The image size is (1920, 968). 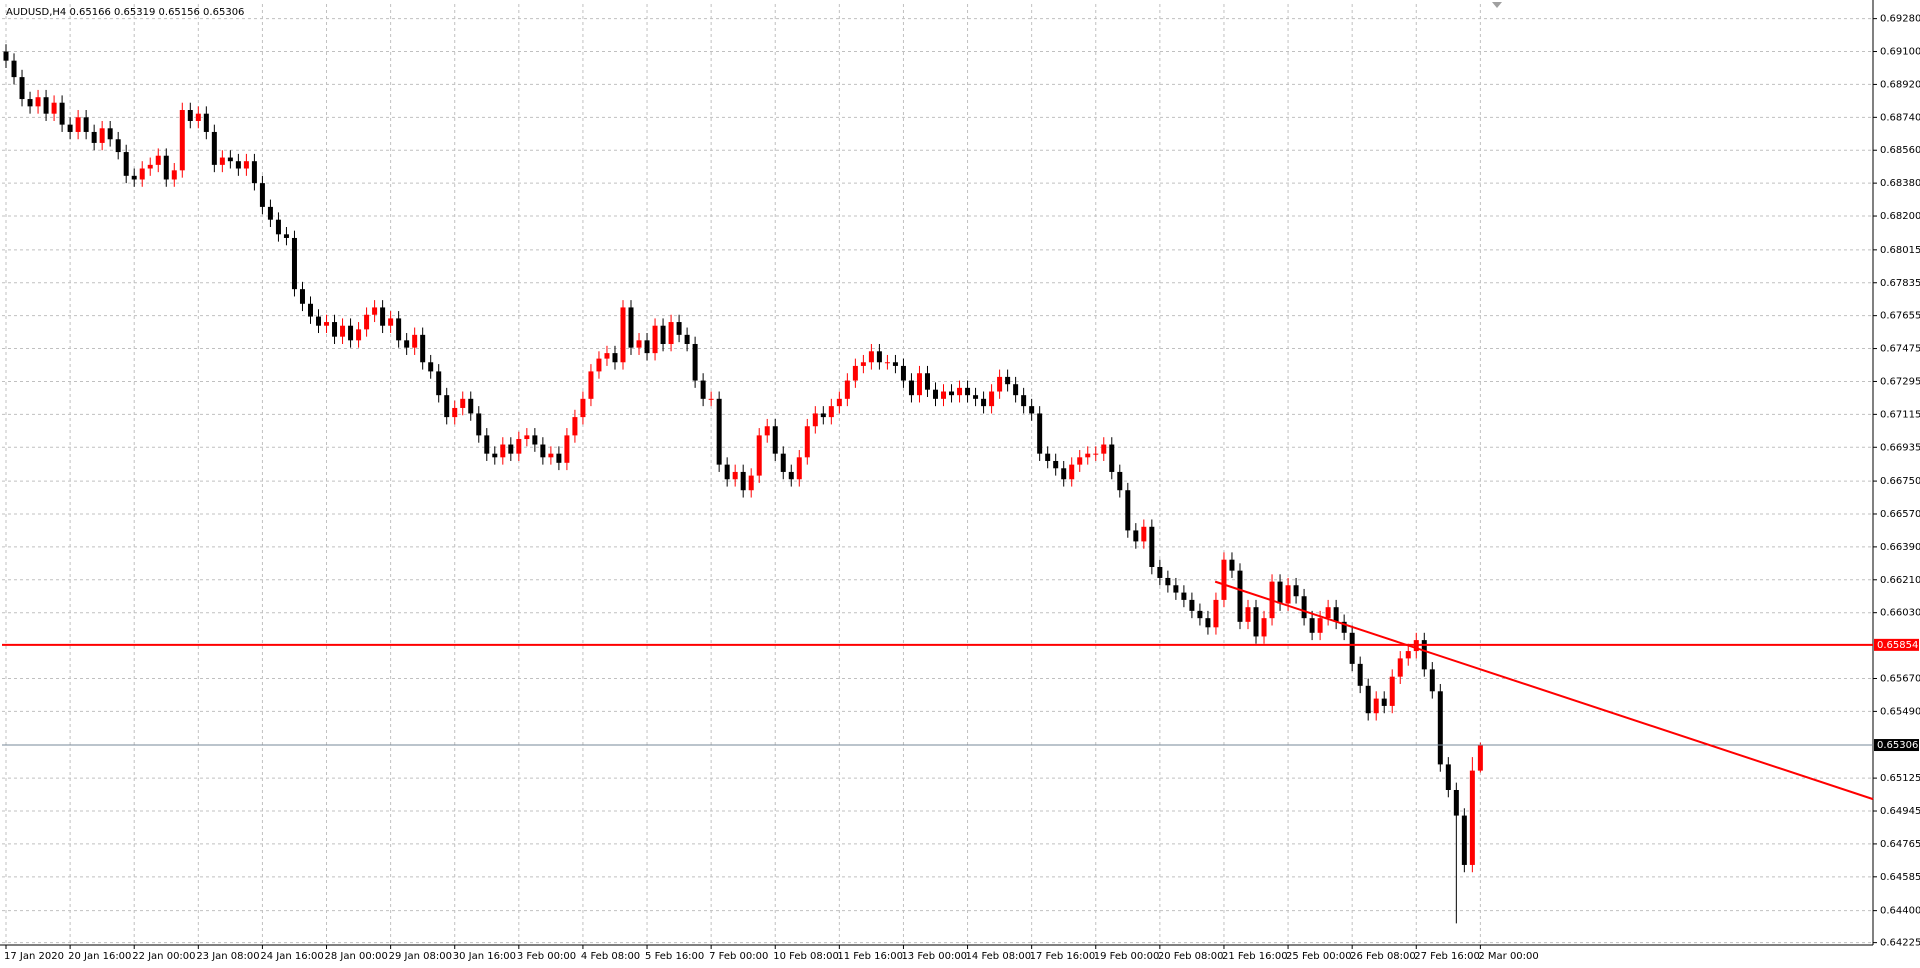 I want to click on y-tick-label: 0.67115, so click(x=1900, y=414).